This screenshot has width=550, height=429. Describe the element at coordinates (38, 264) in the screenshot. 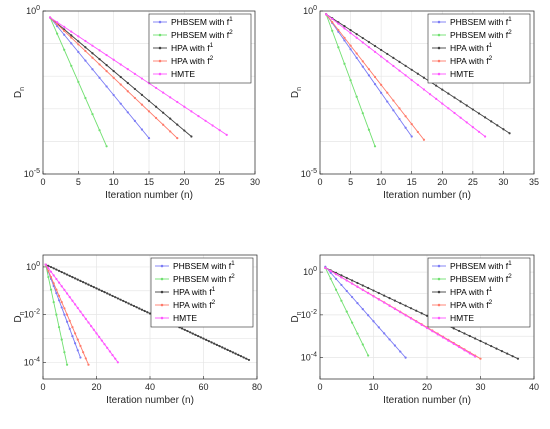

I see `y-tick-exponent: 0` at that location.